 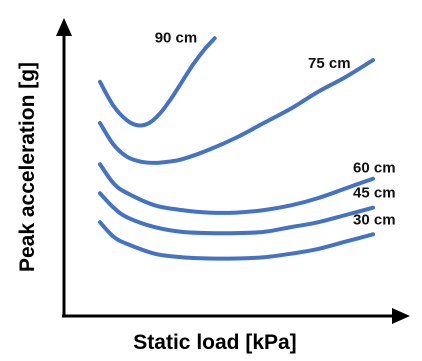 I want to click on series-line-60-cm, so click(x=236, y=188).